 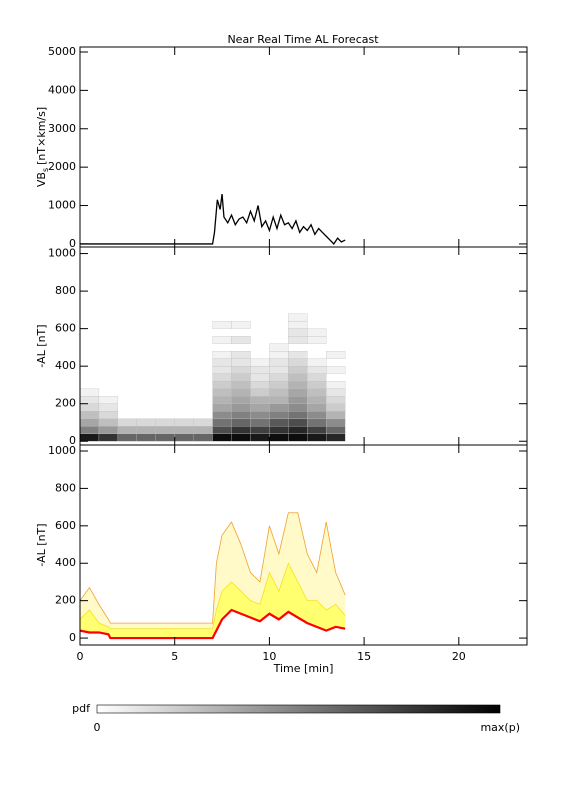 What do you see at coordinates (97, 727) in the screenshot?
I see `colorbar-min-label: 0` at bounding box center [97, 727].